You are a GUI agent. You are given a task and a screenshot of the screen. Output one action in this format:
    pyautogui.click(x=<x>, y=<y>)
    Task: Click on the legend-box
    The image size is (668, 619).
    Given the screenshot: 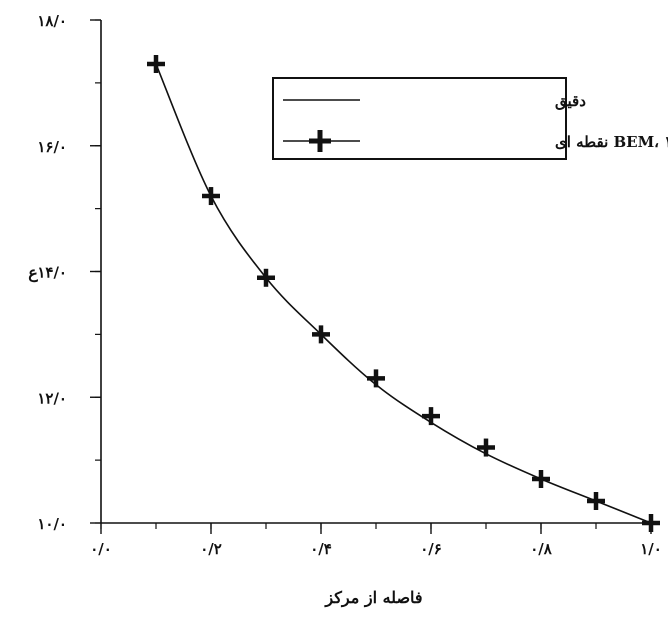 What is the action you would take?
    pyautogui.click(x=419, y=118)
    